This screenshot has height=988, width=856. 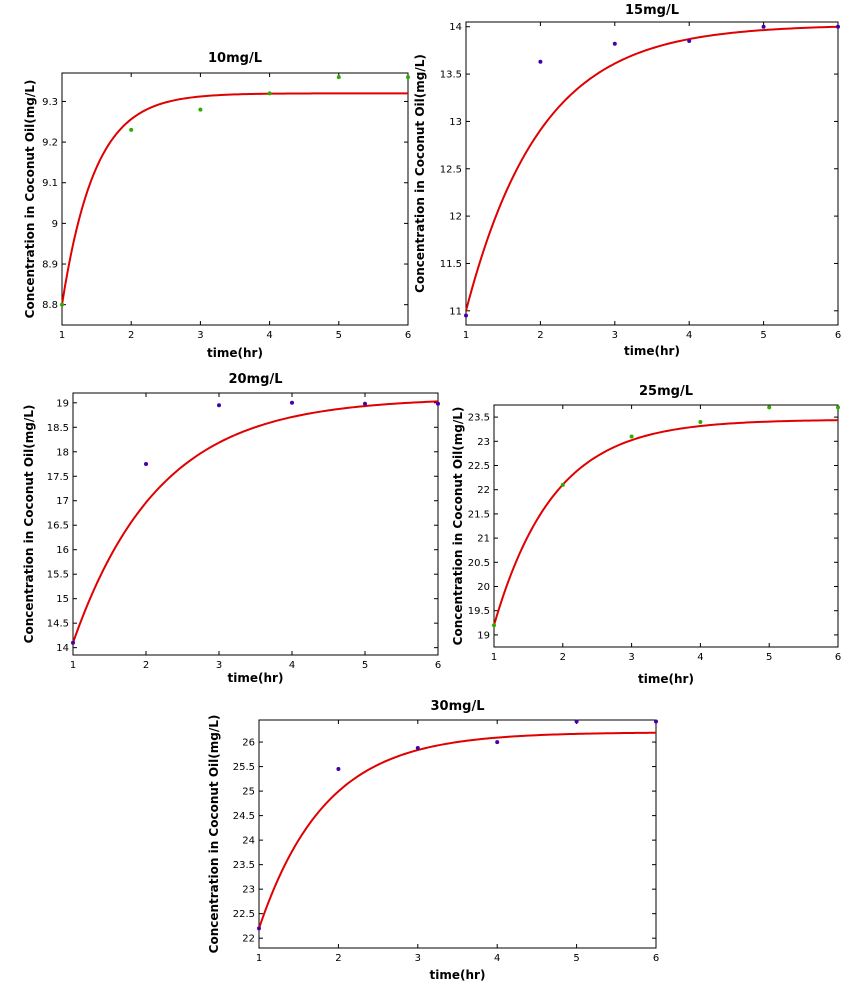 I want to click on y-tick-label: 25.5, so click(x=244, y=767).